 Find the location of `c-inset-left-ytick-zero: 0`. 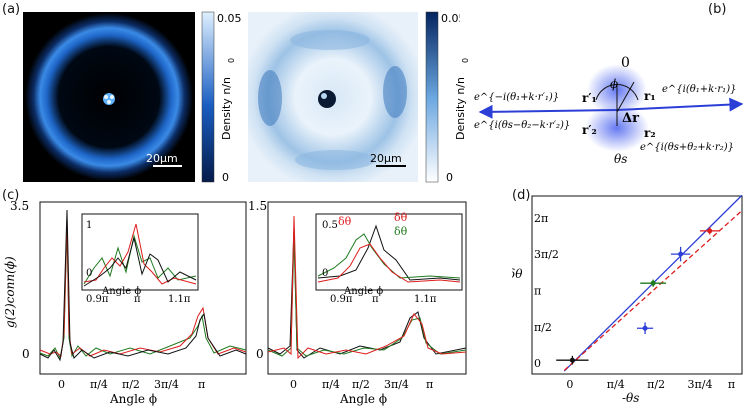

c-inset-left-ytick-zero: 0 is located at coordinates (89, 273).